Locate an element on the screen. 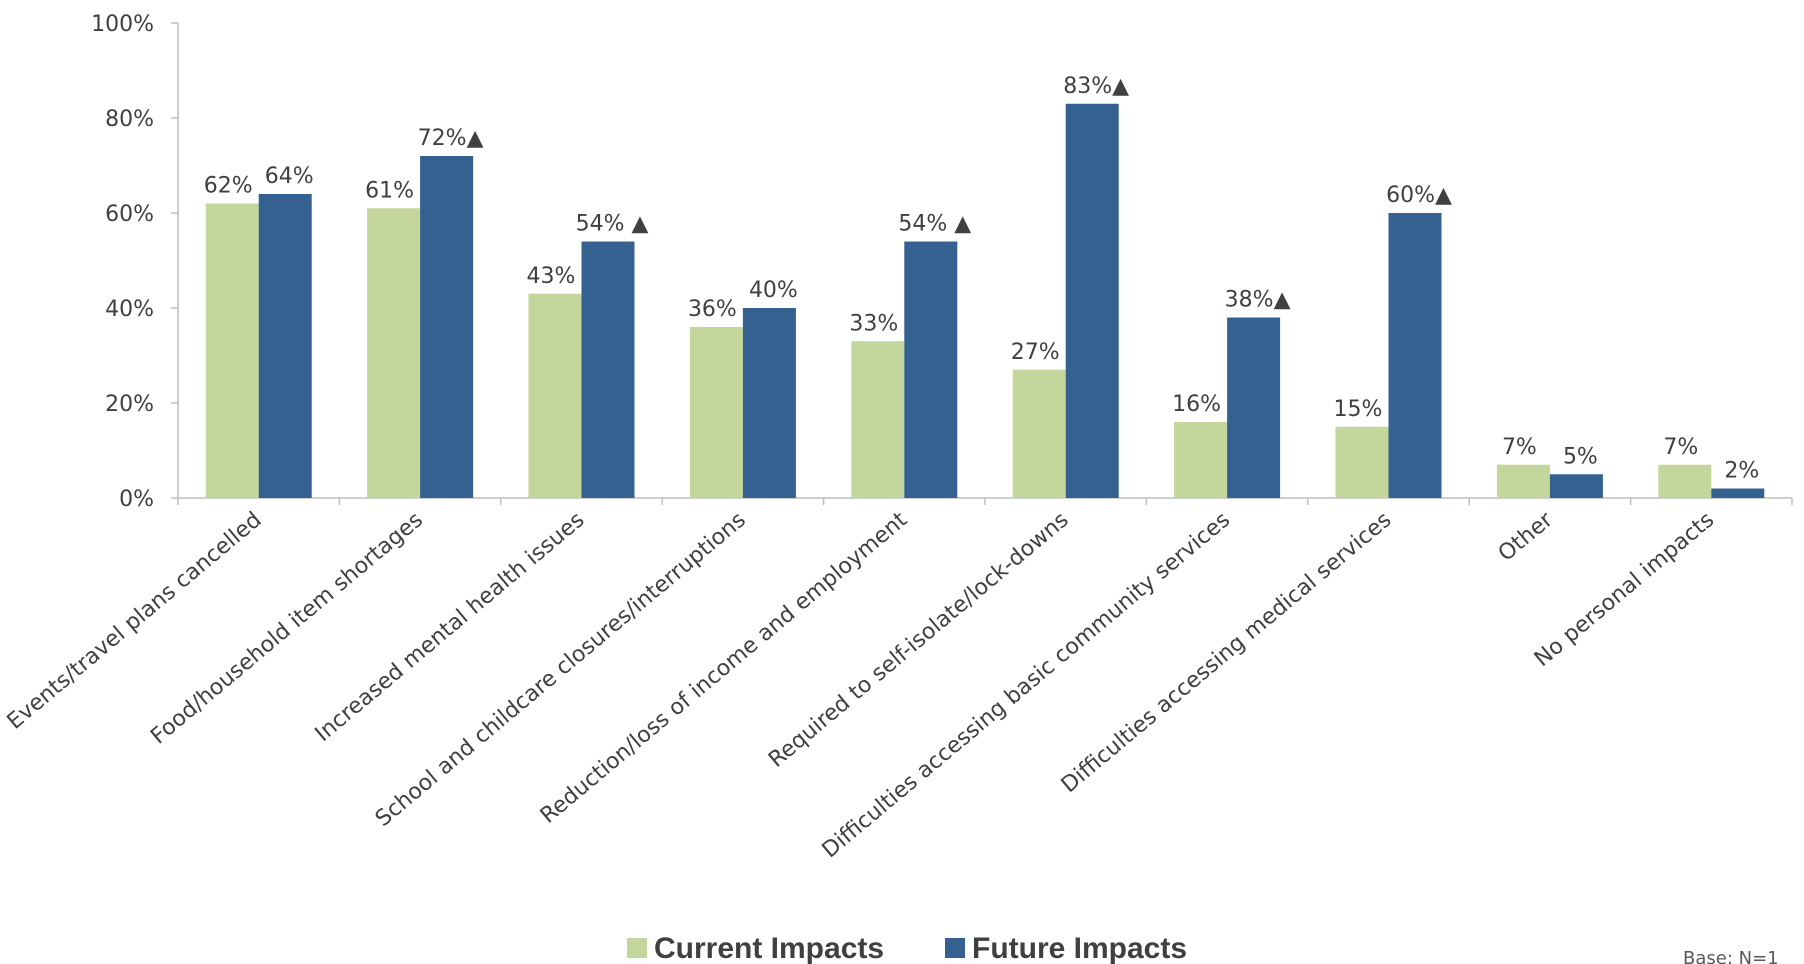  legend-swatch-future is located at coordinates (955, 948).